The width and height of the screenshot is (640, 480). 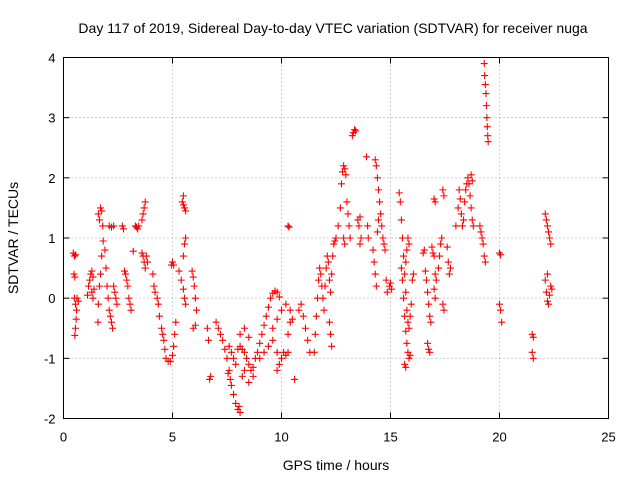 I want to click on x-tick-label: 0, so click(x=63, y=437).